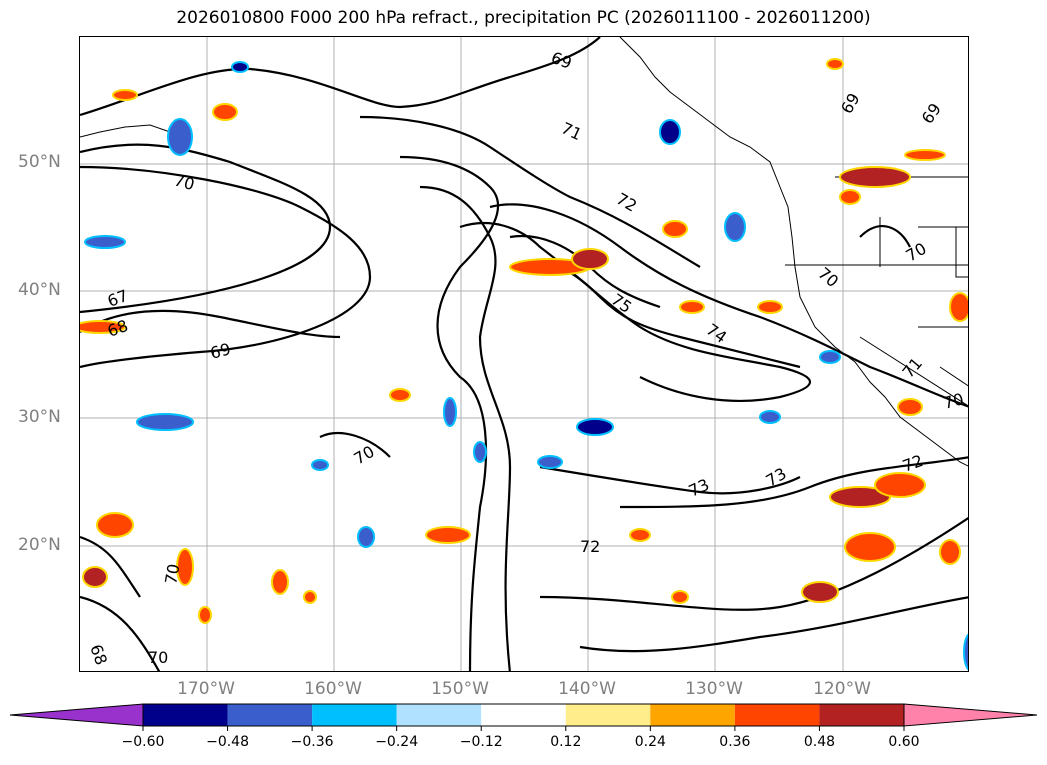 The image size is (1047, 765). I want to click on lon-label-130w: 130°W, so click(714, 689).